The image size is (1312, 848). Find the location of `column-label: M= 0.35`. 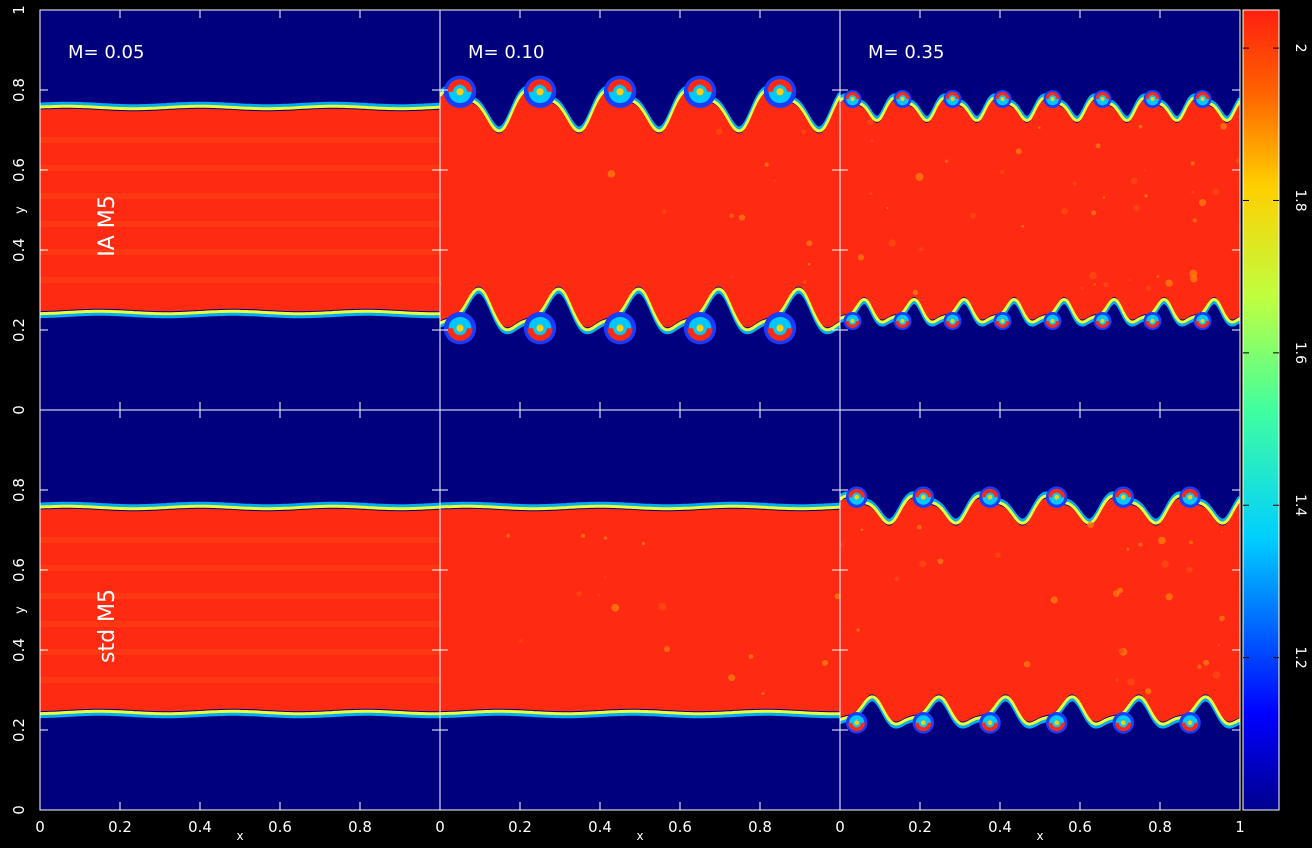

column-label: M= 0.35 is located at coordinates (906, 52).